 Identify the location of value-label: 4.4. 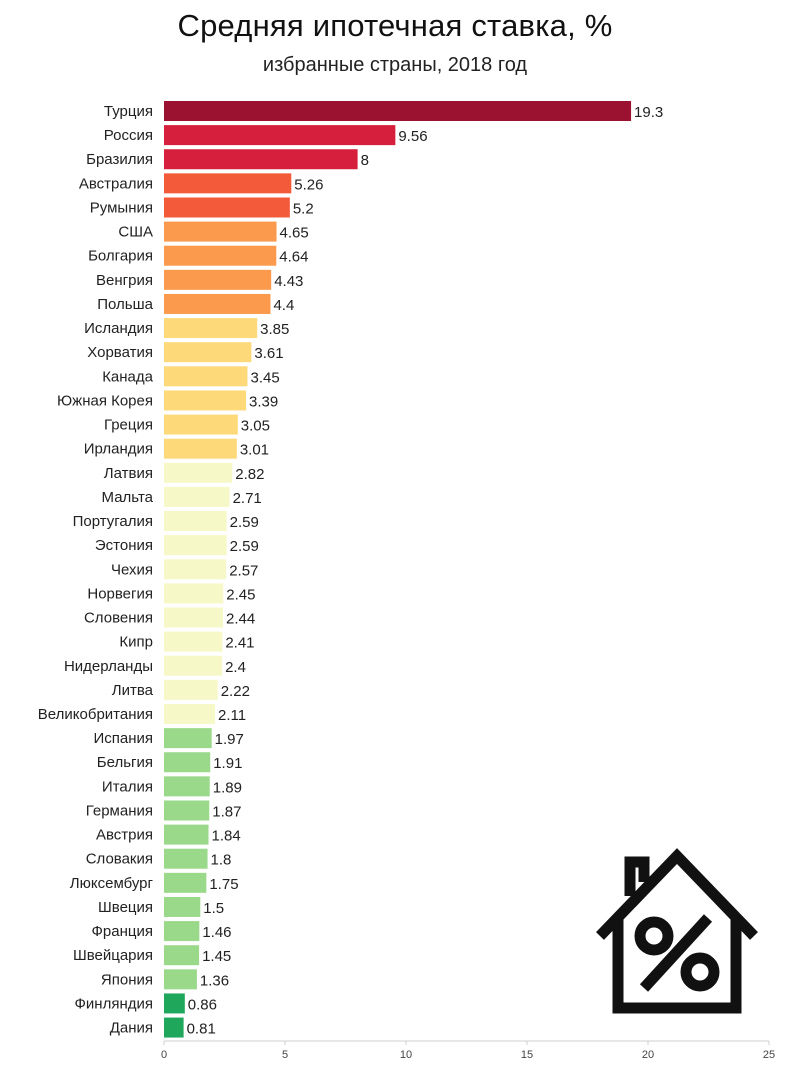
(283, 305).